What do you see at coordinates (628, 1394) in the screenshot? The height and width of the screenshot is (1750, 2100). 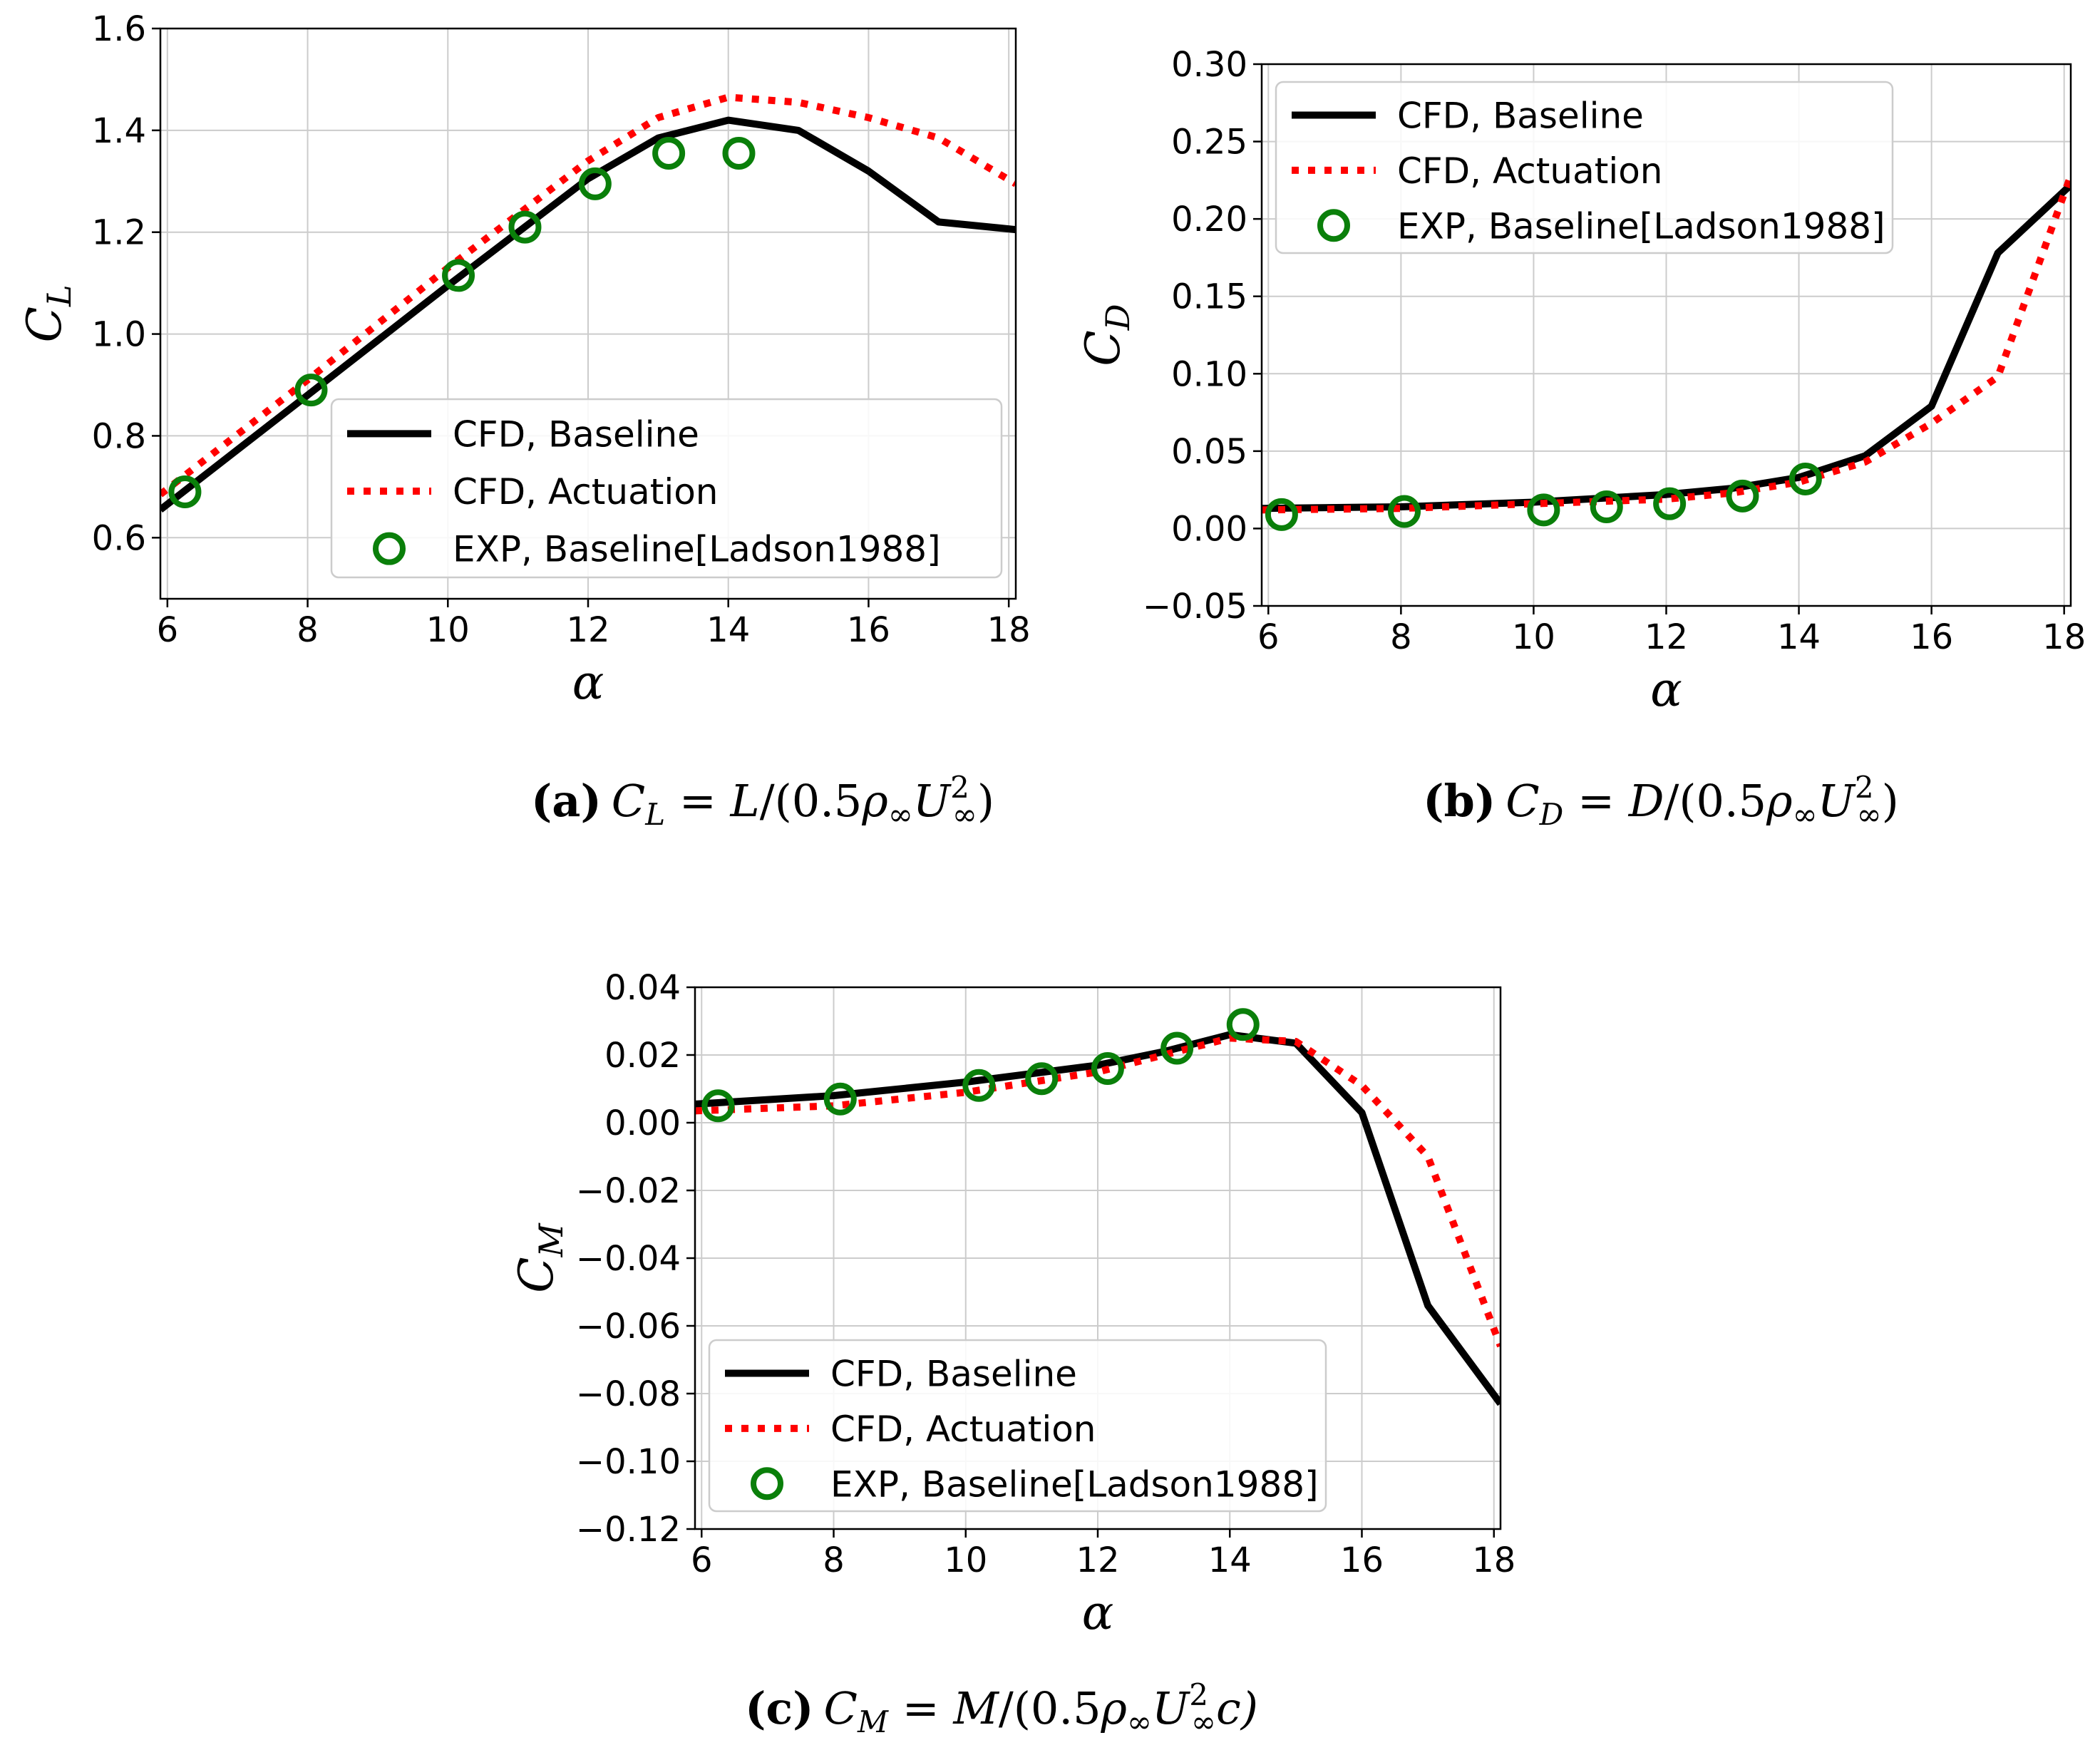 I see `y-tick-label: −0.08` at bounding box center [628, 1394].